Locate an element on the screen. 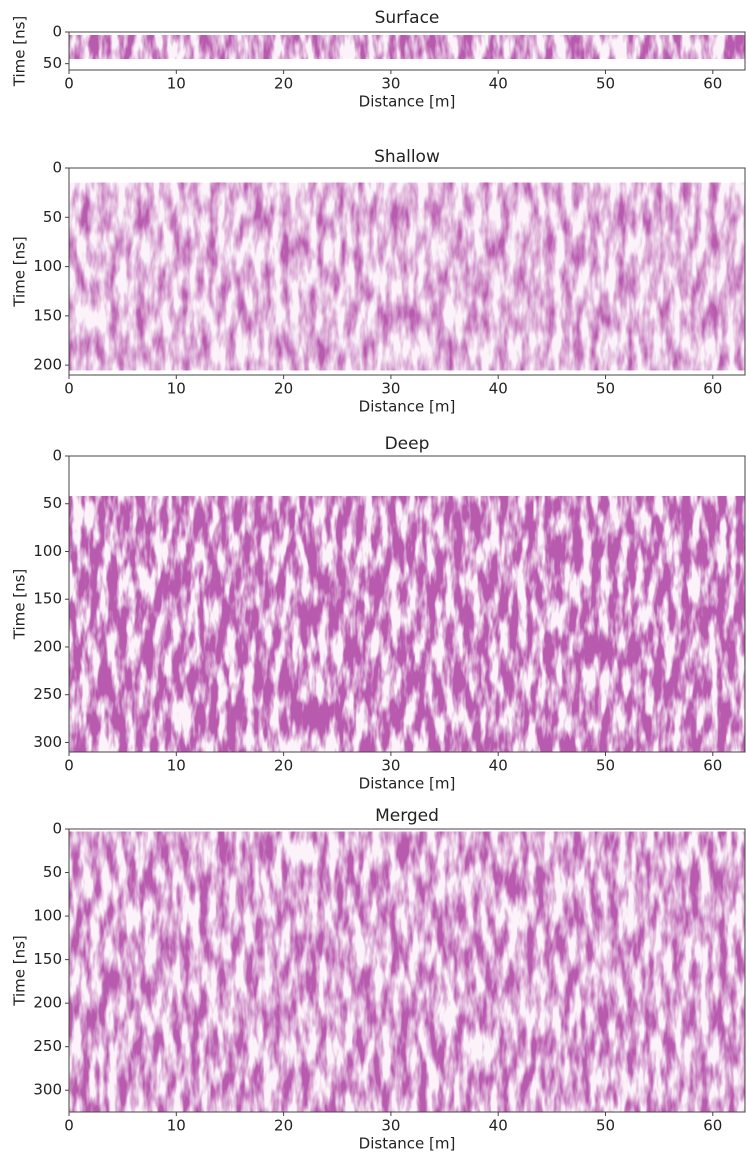  chart-title: Surface is located at coordinates (407, 18).